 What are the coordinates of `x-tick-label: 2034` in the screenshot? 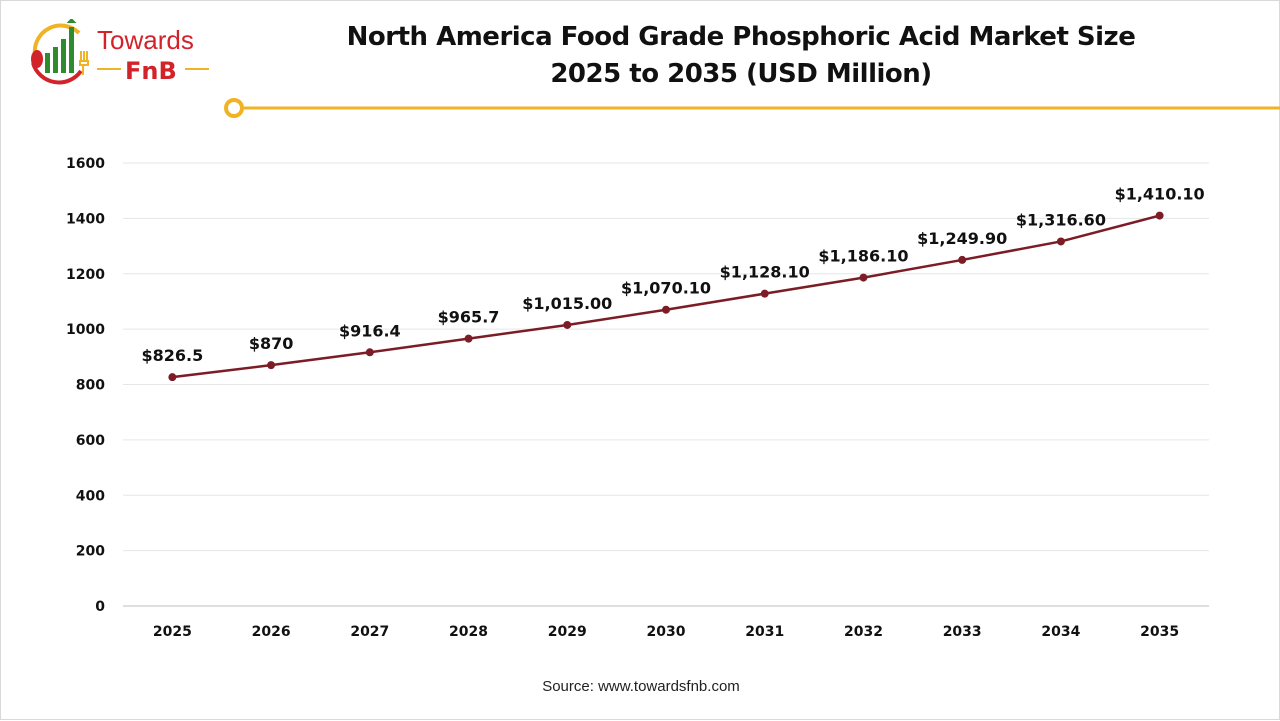 It's located at (1060, 632).